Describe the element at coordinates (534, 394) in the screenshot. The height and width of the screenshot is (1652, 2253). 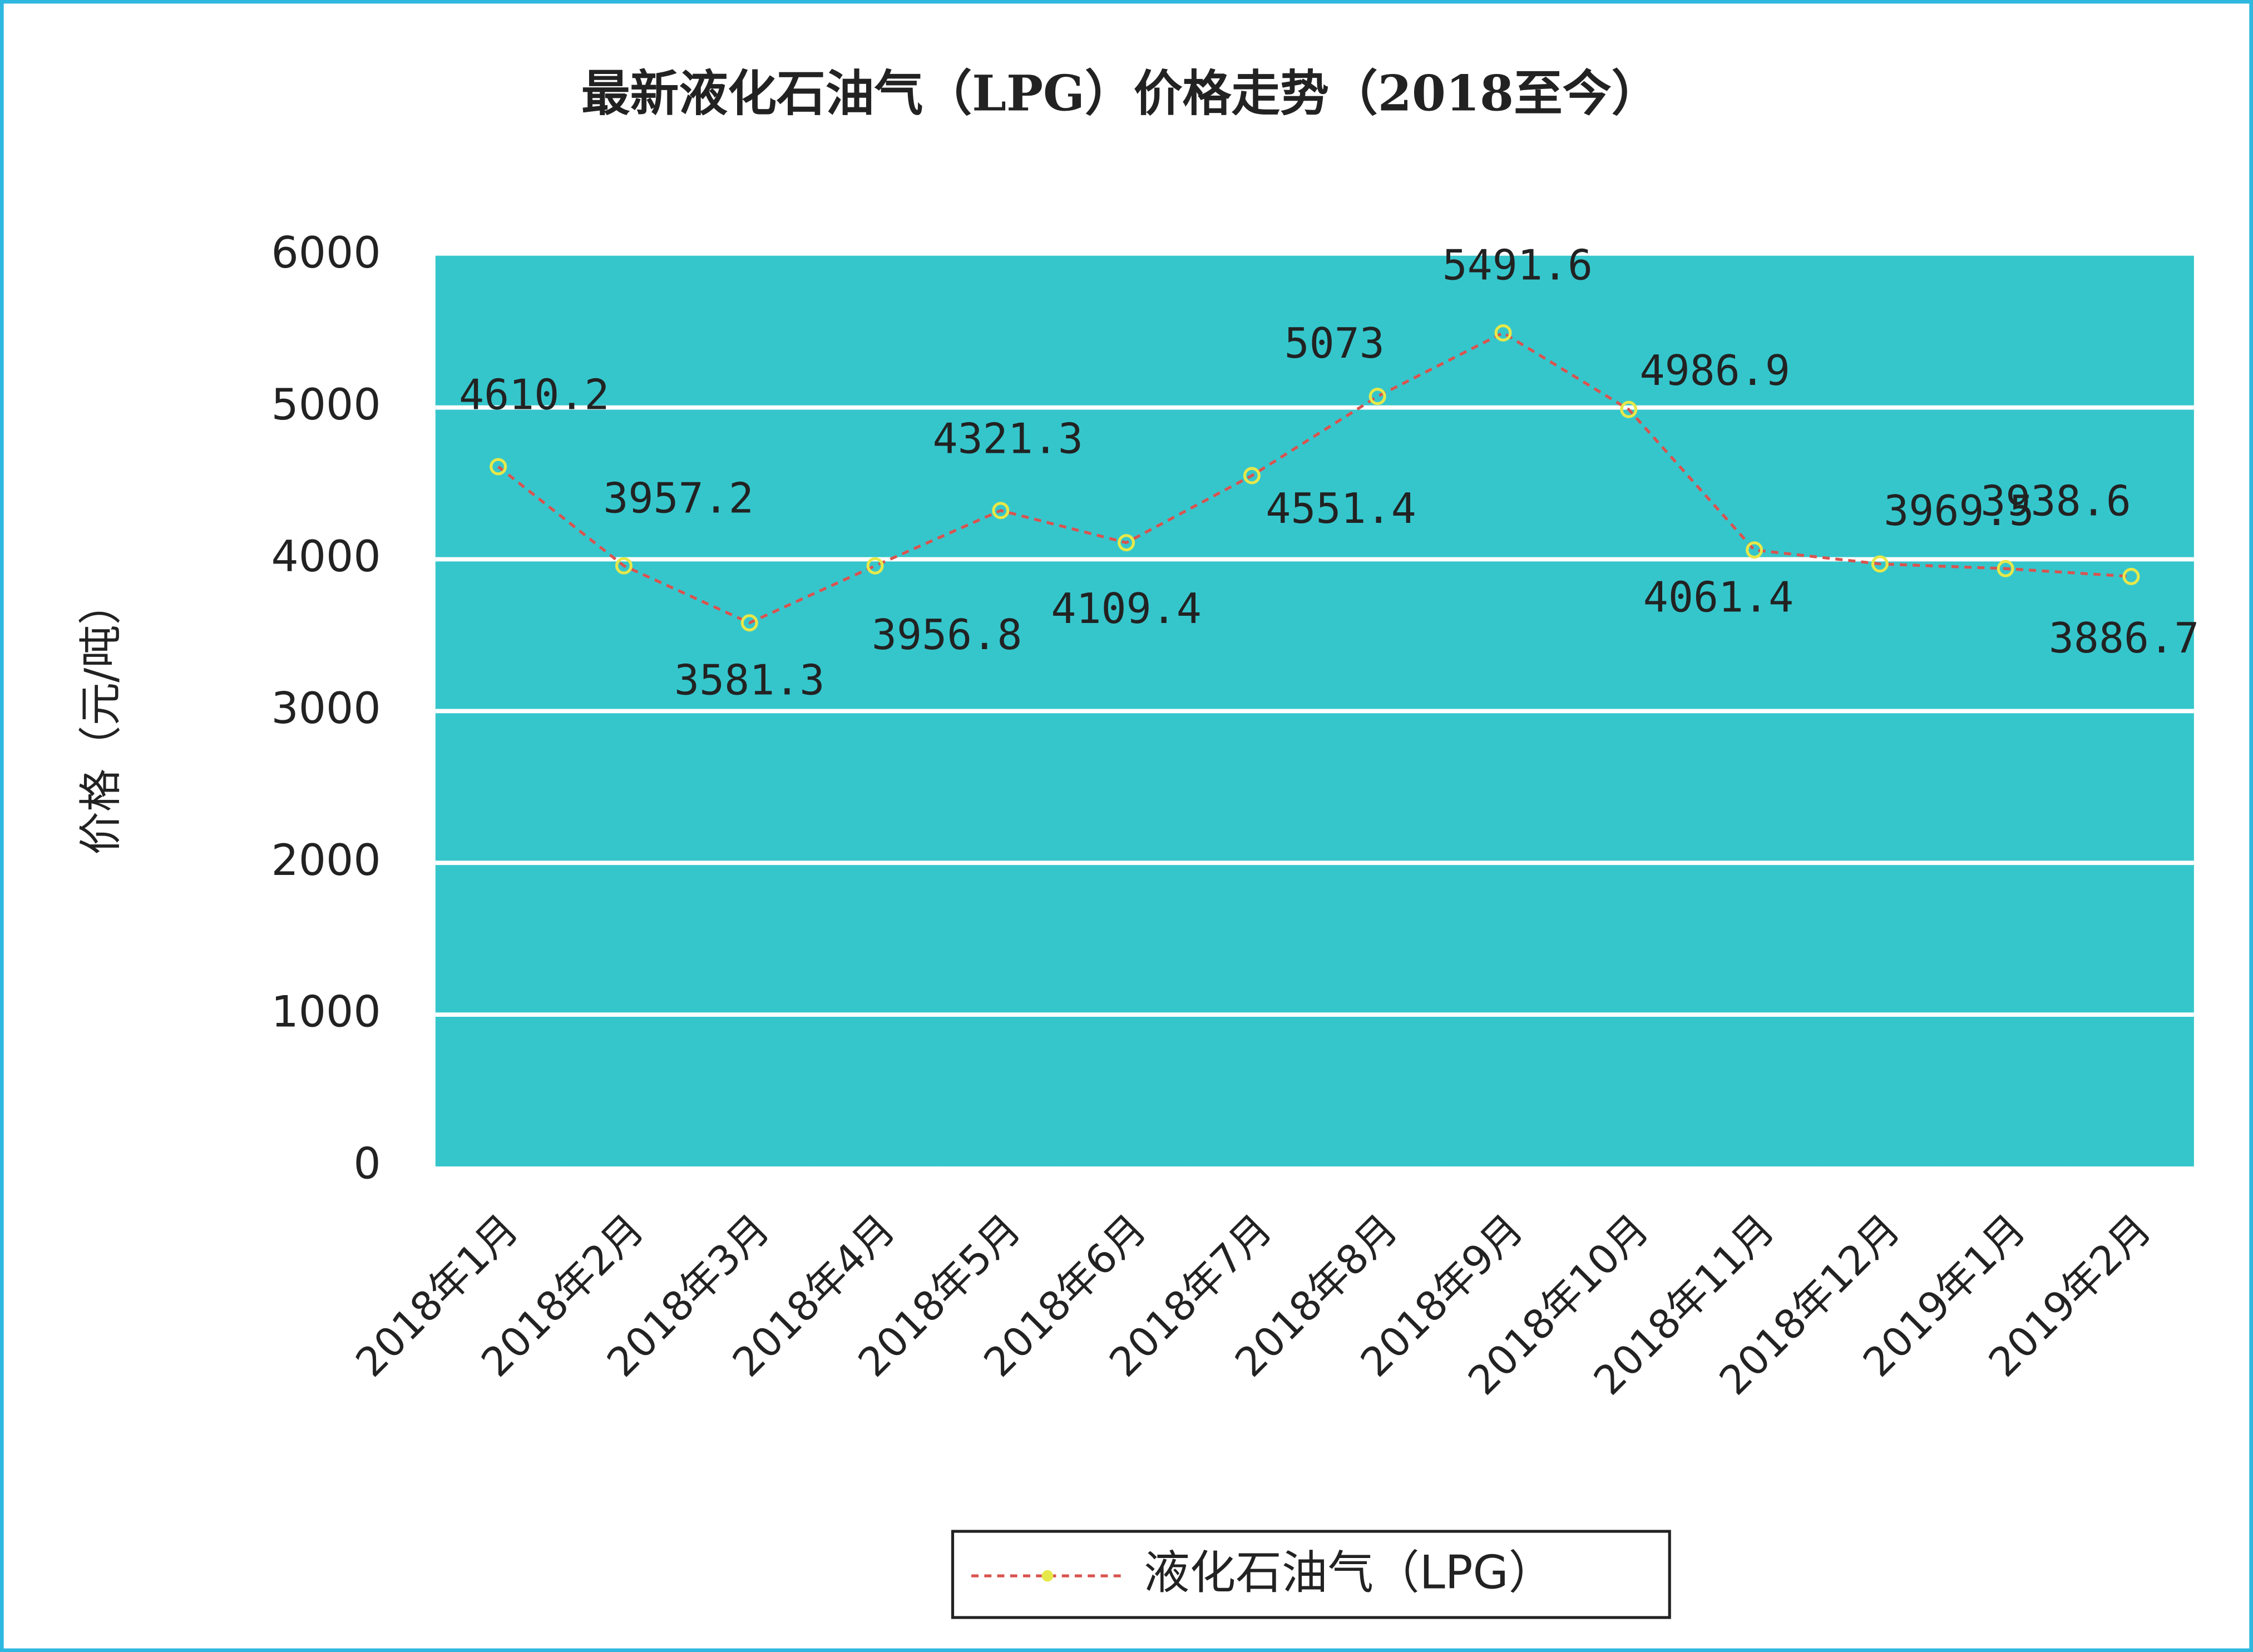
I see `data-label: 4610.2` at that location.